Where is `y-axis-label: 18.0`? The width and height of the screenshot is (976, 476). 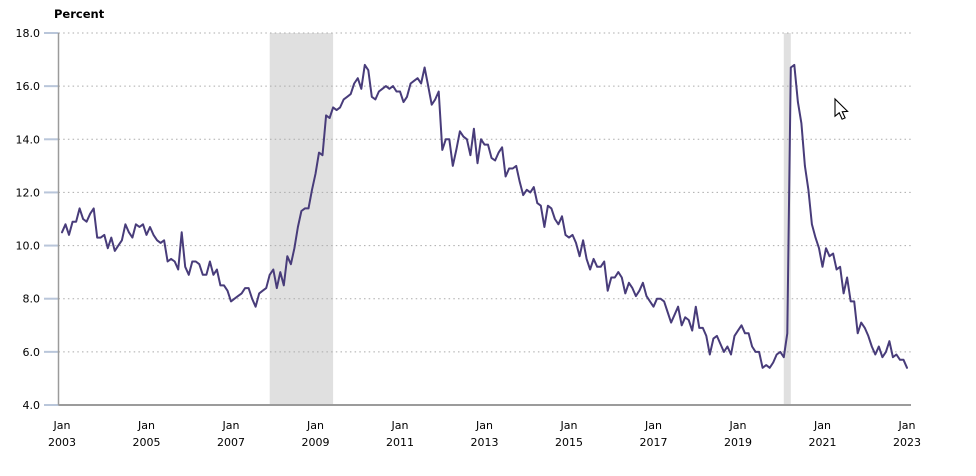
y-axis-label: 18.0 is located at coordinates (28, 33).